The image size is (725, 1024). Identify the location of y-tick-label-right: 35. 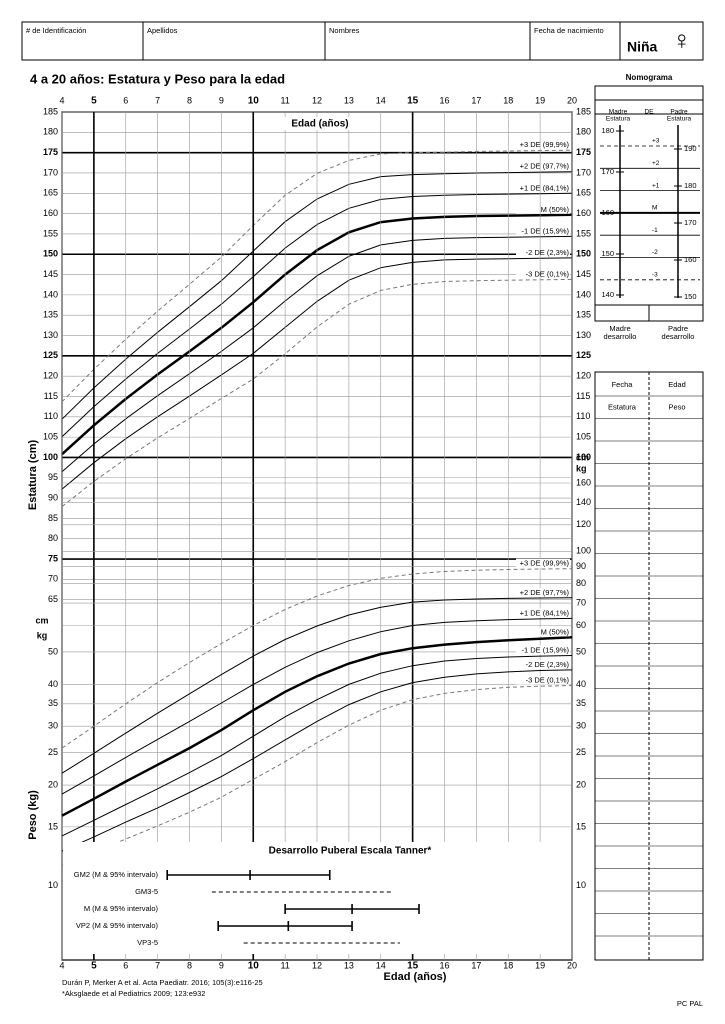
(581, 703).